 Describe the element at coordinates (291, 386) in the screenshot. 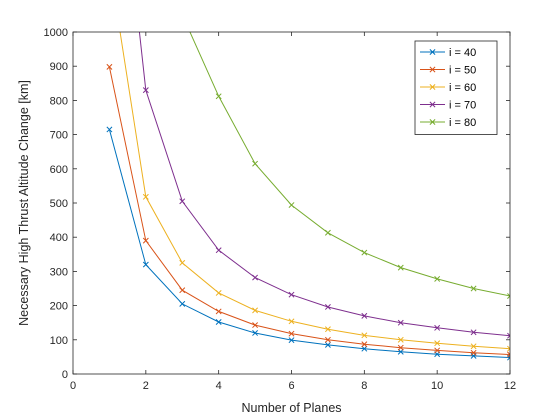

I see `x-tick-label: 6` at that location.